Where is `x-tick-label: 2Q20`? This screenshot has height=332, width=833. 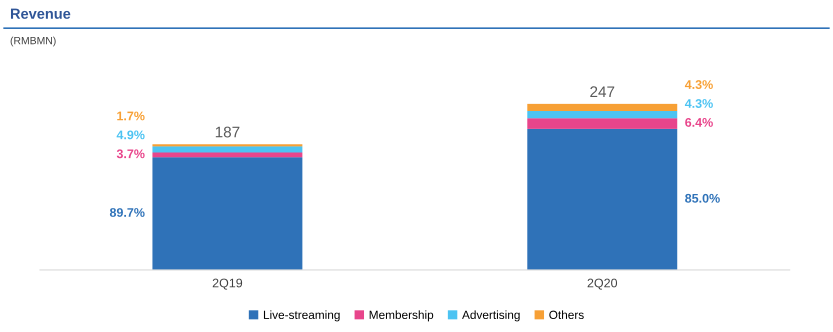
x-tick-label: 2Q20 is located at coordinates (603, 284).